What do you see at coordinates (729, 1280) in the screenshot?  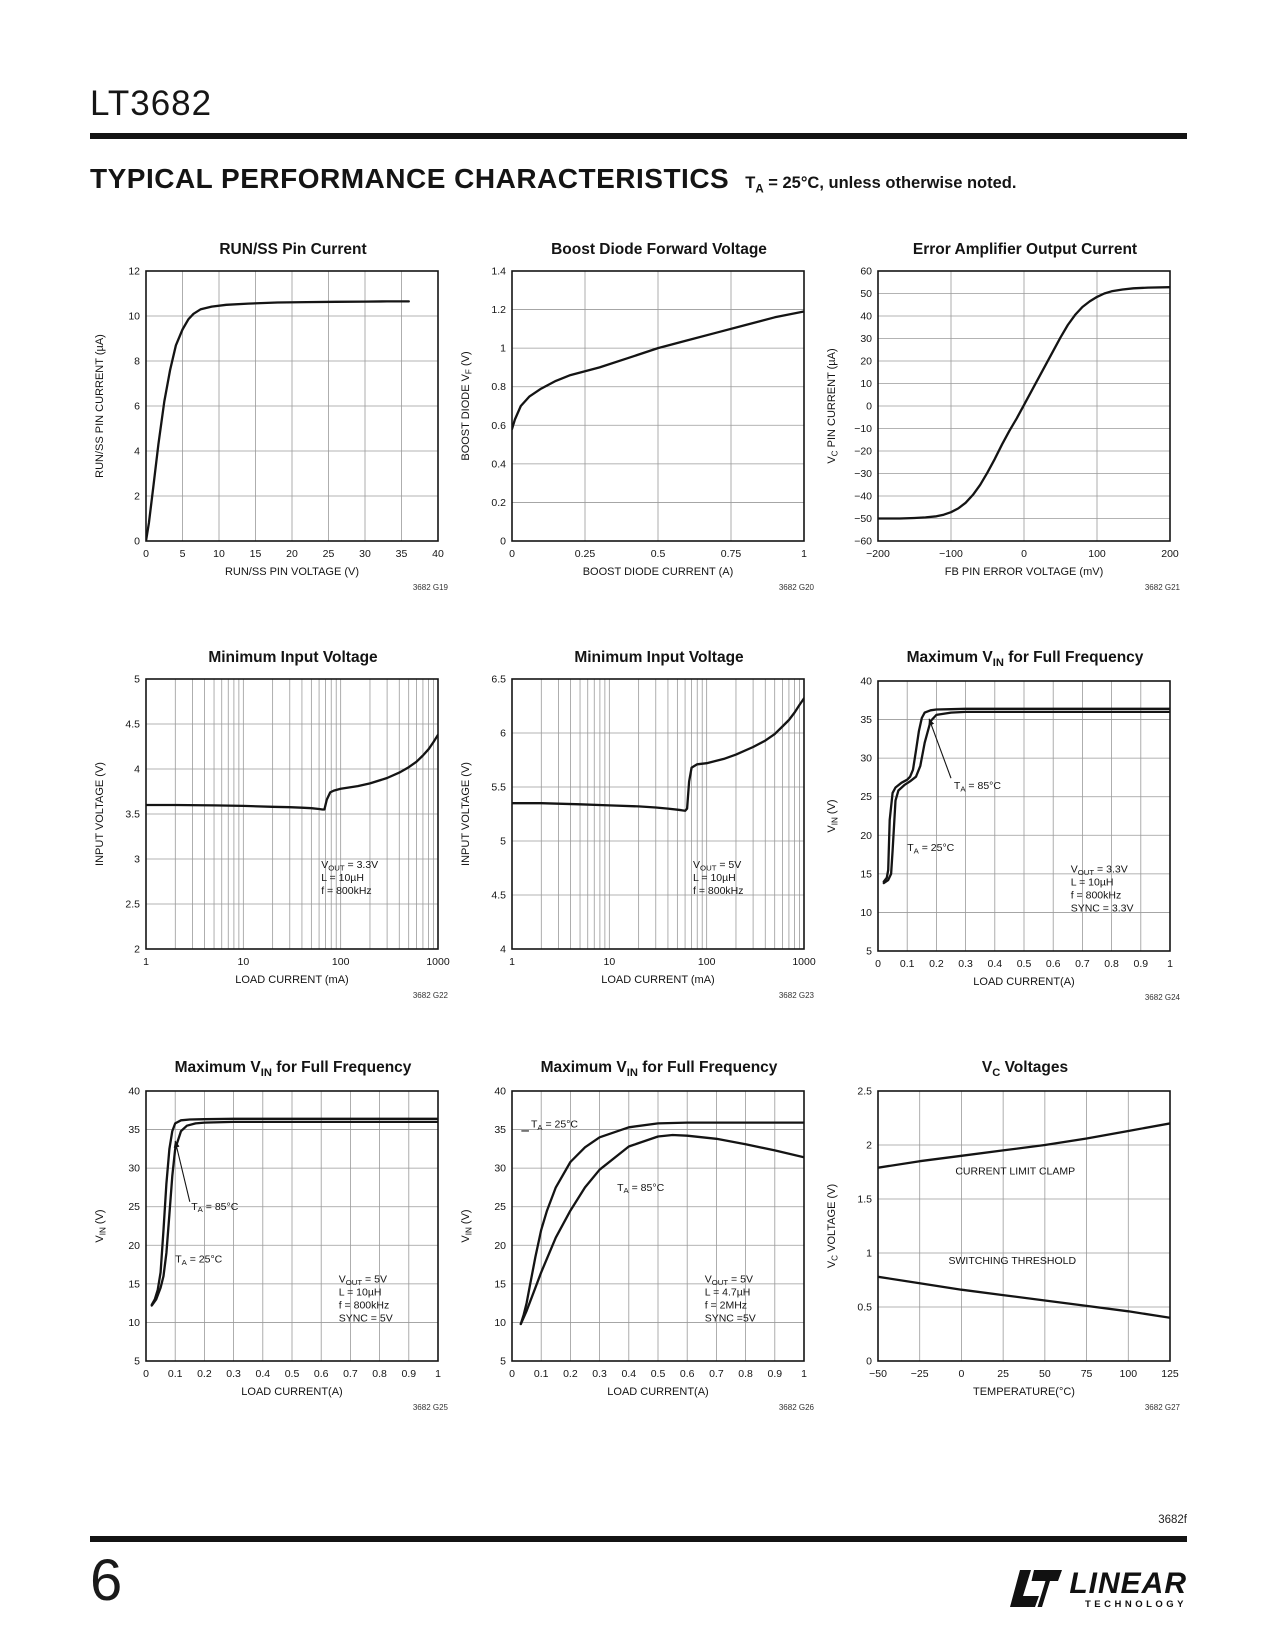 I see `annotation-text: VOUT = 5V` at bounding box center [729, 1280].